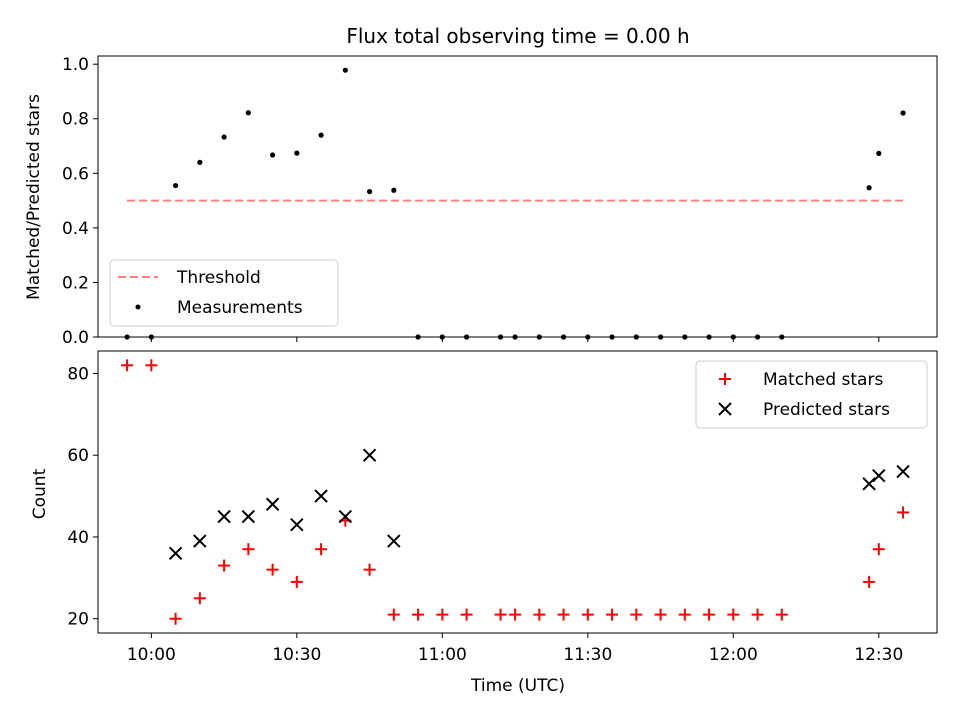  Describe the element at coordinates (826, 410) in the screenshot. I see `legend-predicted-label: Predicted stars` at that location.